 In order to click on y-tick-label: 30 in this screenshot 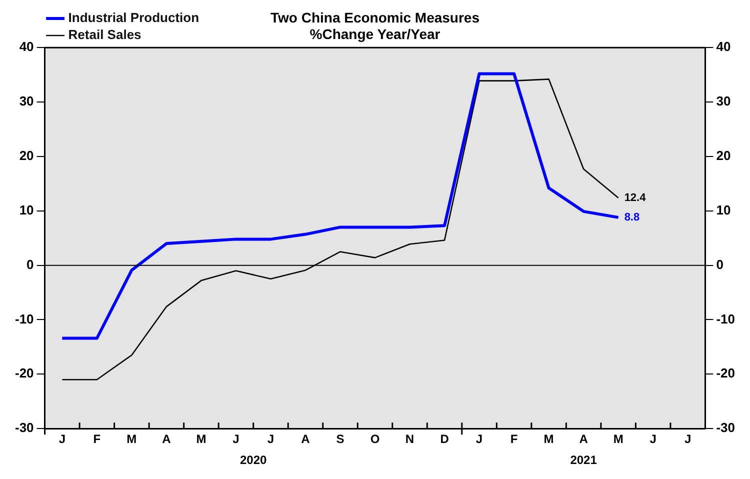, I will do `click(26, 101)`.